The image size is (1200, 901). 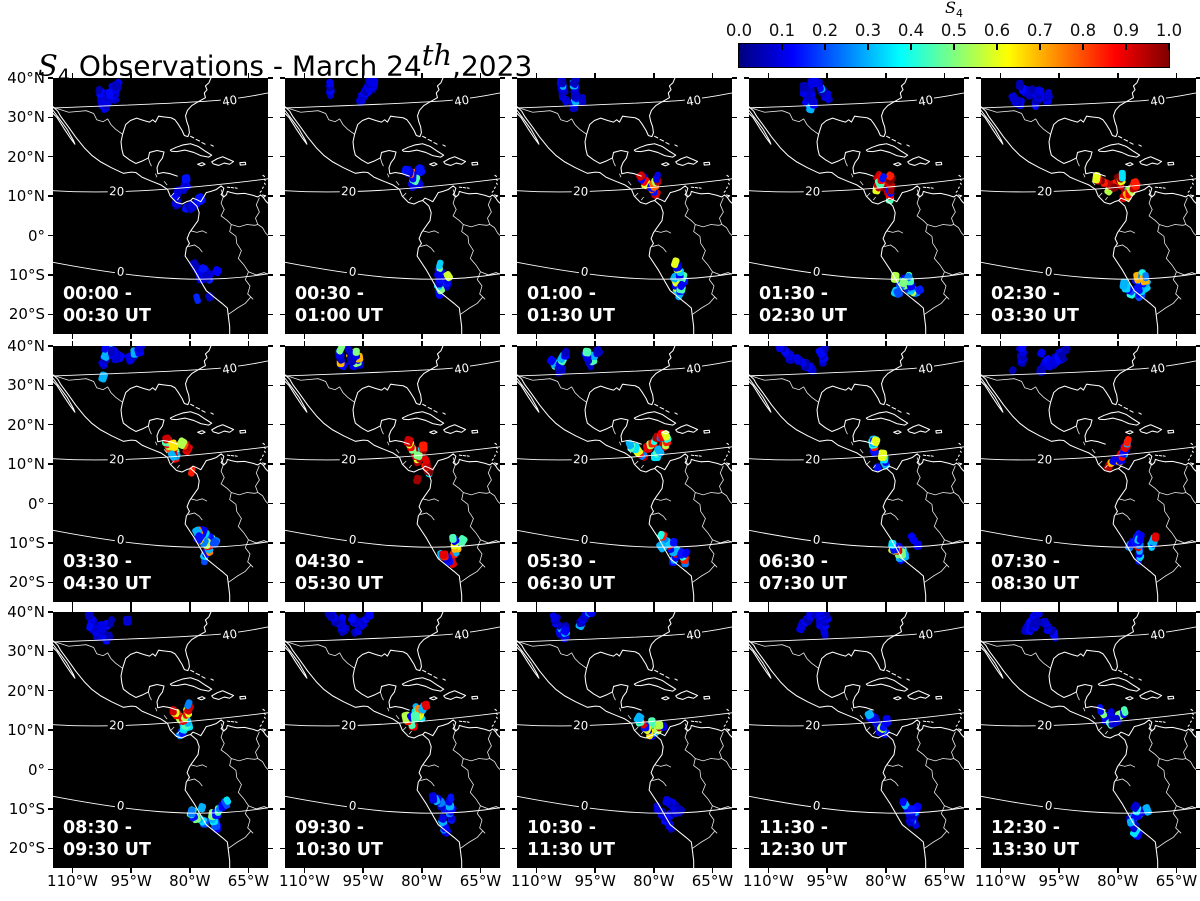 I want to click on colorbar-tick, so click(x=997, y=47).